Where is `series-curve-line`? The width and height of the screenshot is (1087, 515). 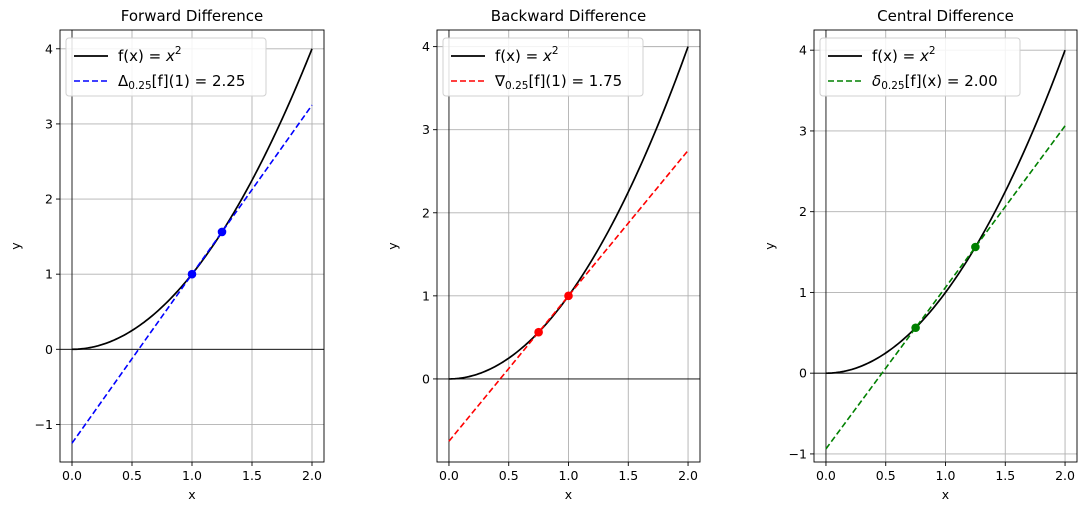 series-curve-line is located at coordinates (945, 212).